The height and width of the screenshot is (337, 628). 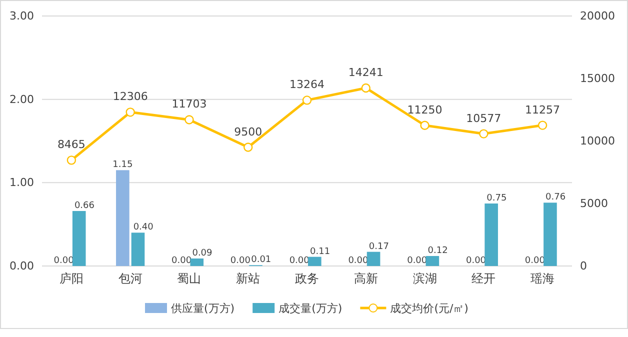 What do you see at coordinates (307, 279) in the screenshot?
I see `x-tick-label: 政务` at bounding box center [307, 279].